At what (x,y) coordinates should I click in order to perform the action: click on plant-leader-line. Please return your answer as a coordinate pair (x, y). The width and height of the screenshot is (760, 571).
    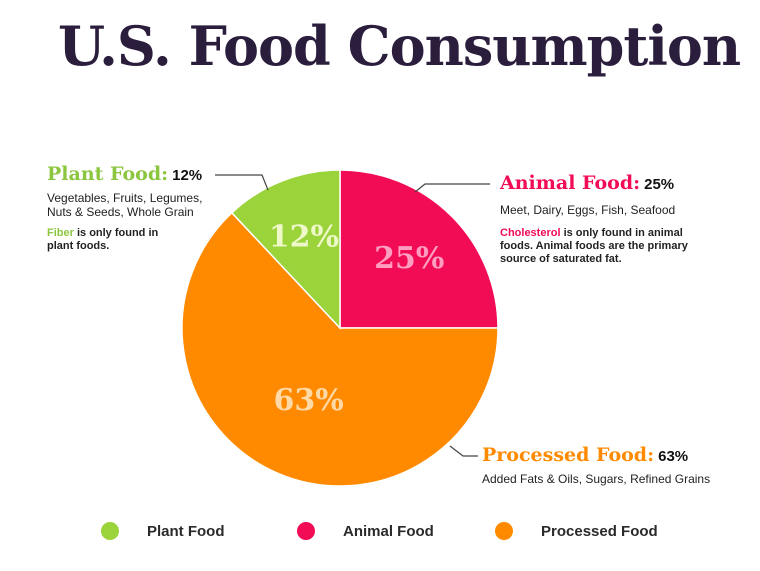
    Looking at the image, I should click on (242, 182).